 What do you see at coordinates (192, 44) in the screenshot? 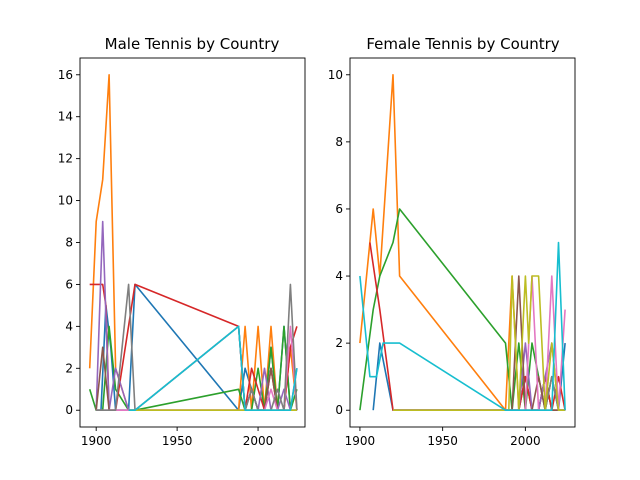
I see `chart-title: Male Tennis by Country` at bounding box center [192, 44].